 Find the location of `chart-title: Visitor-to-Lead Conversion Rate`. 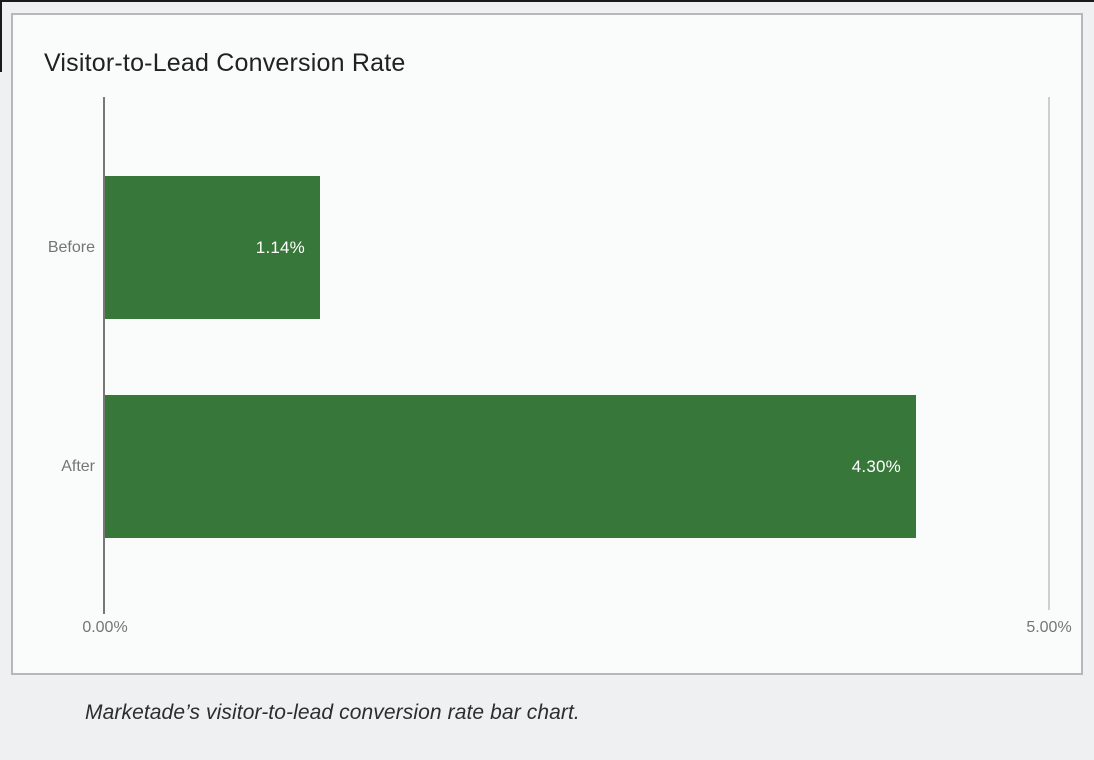

chart-title: Visitor-to-Lead Conversion Rate is located at coordinates (225, 63).